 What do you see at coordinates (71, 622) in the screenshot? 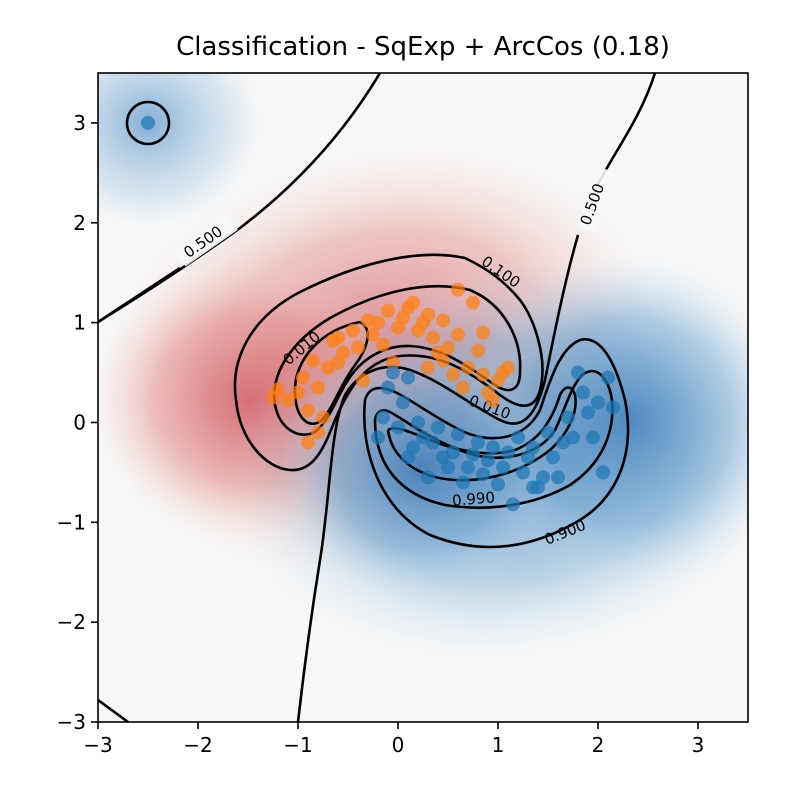
I see `y-tick-label: −2` at bounding box center [71, 622].